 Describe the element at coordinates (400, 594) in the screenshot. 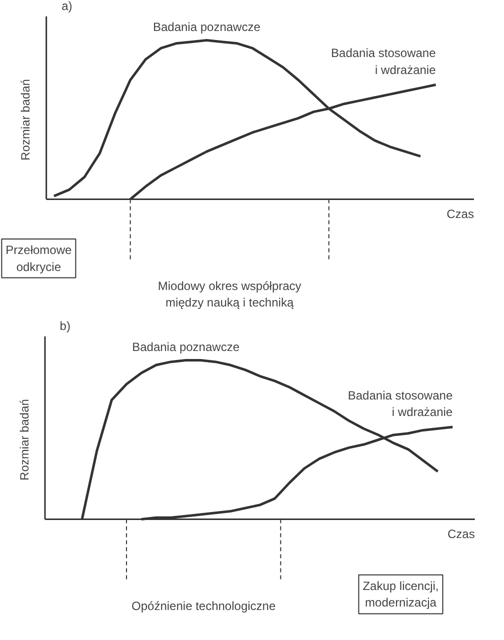

I see `text: Zakup licencji, modernizacja` at that location.